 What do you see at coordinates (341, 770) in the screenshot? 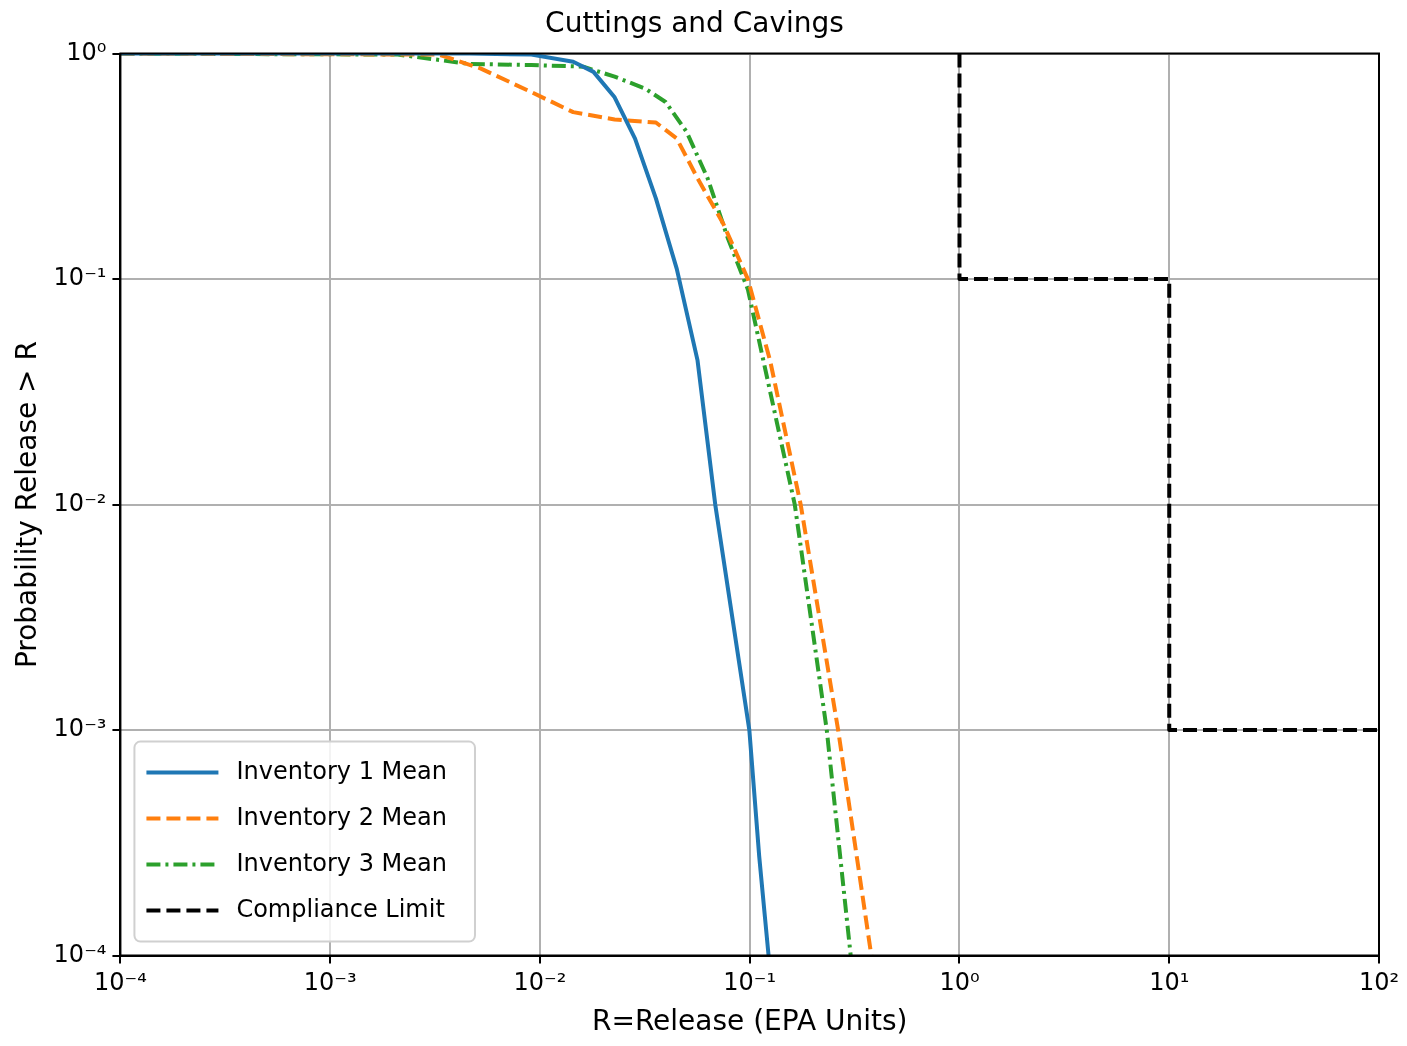
I see `legend-label: Inventory 1 Mean` at bounding box center [341, 770].